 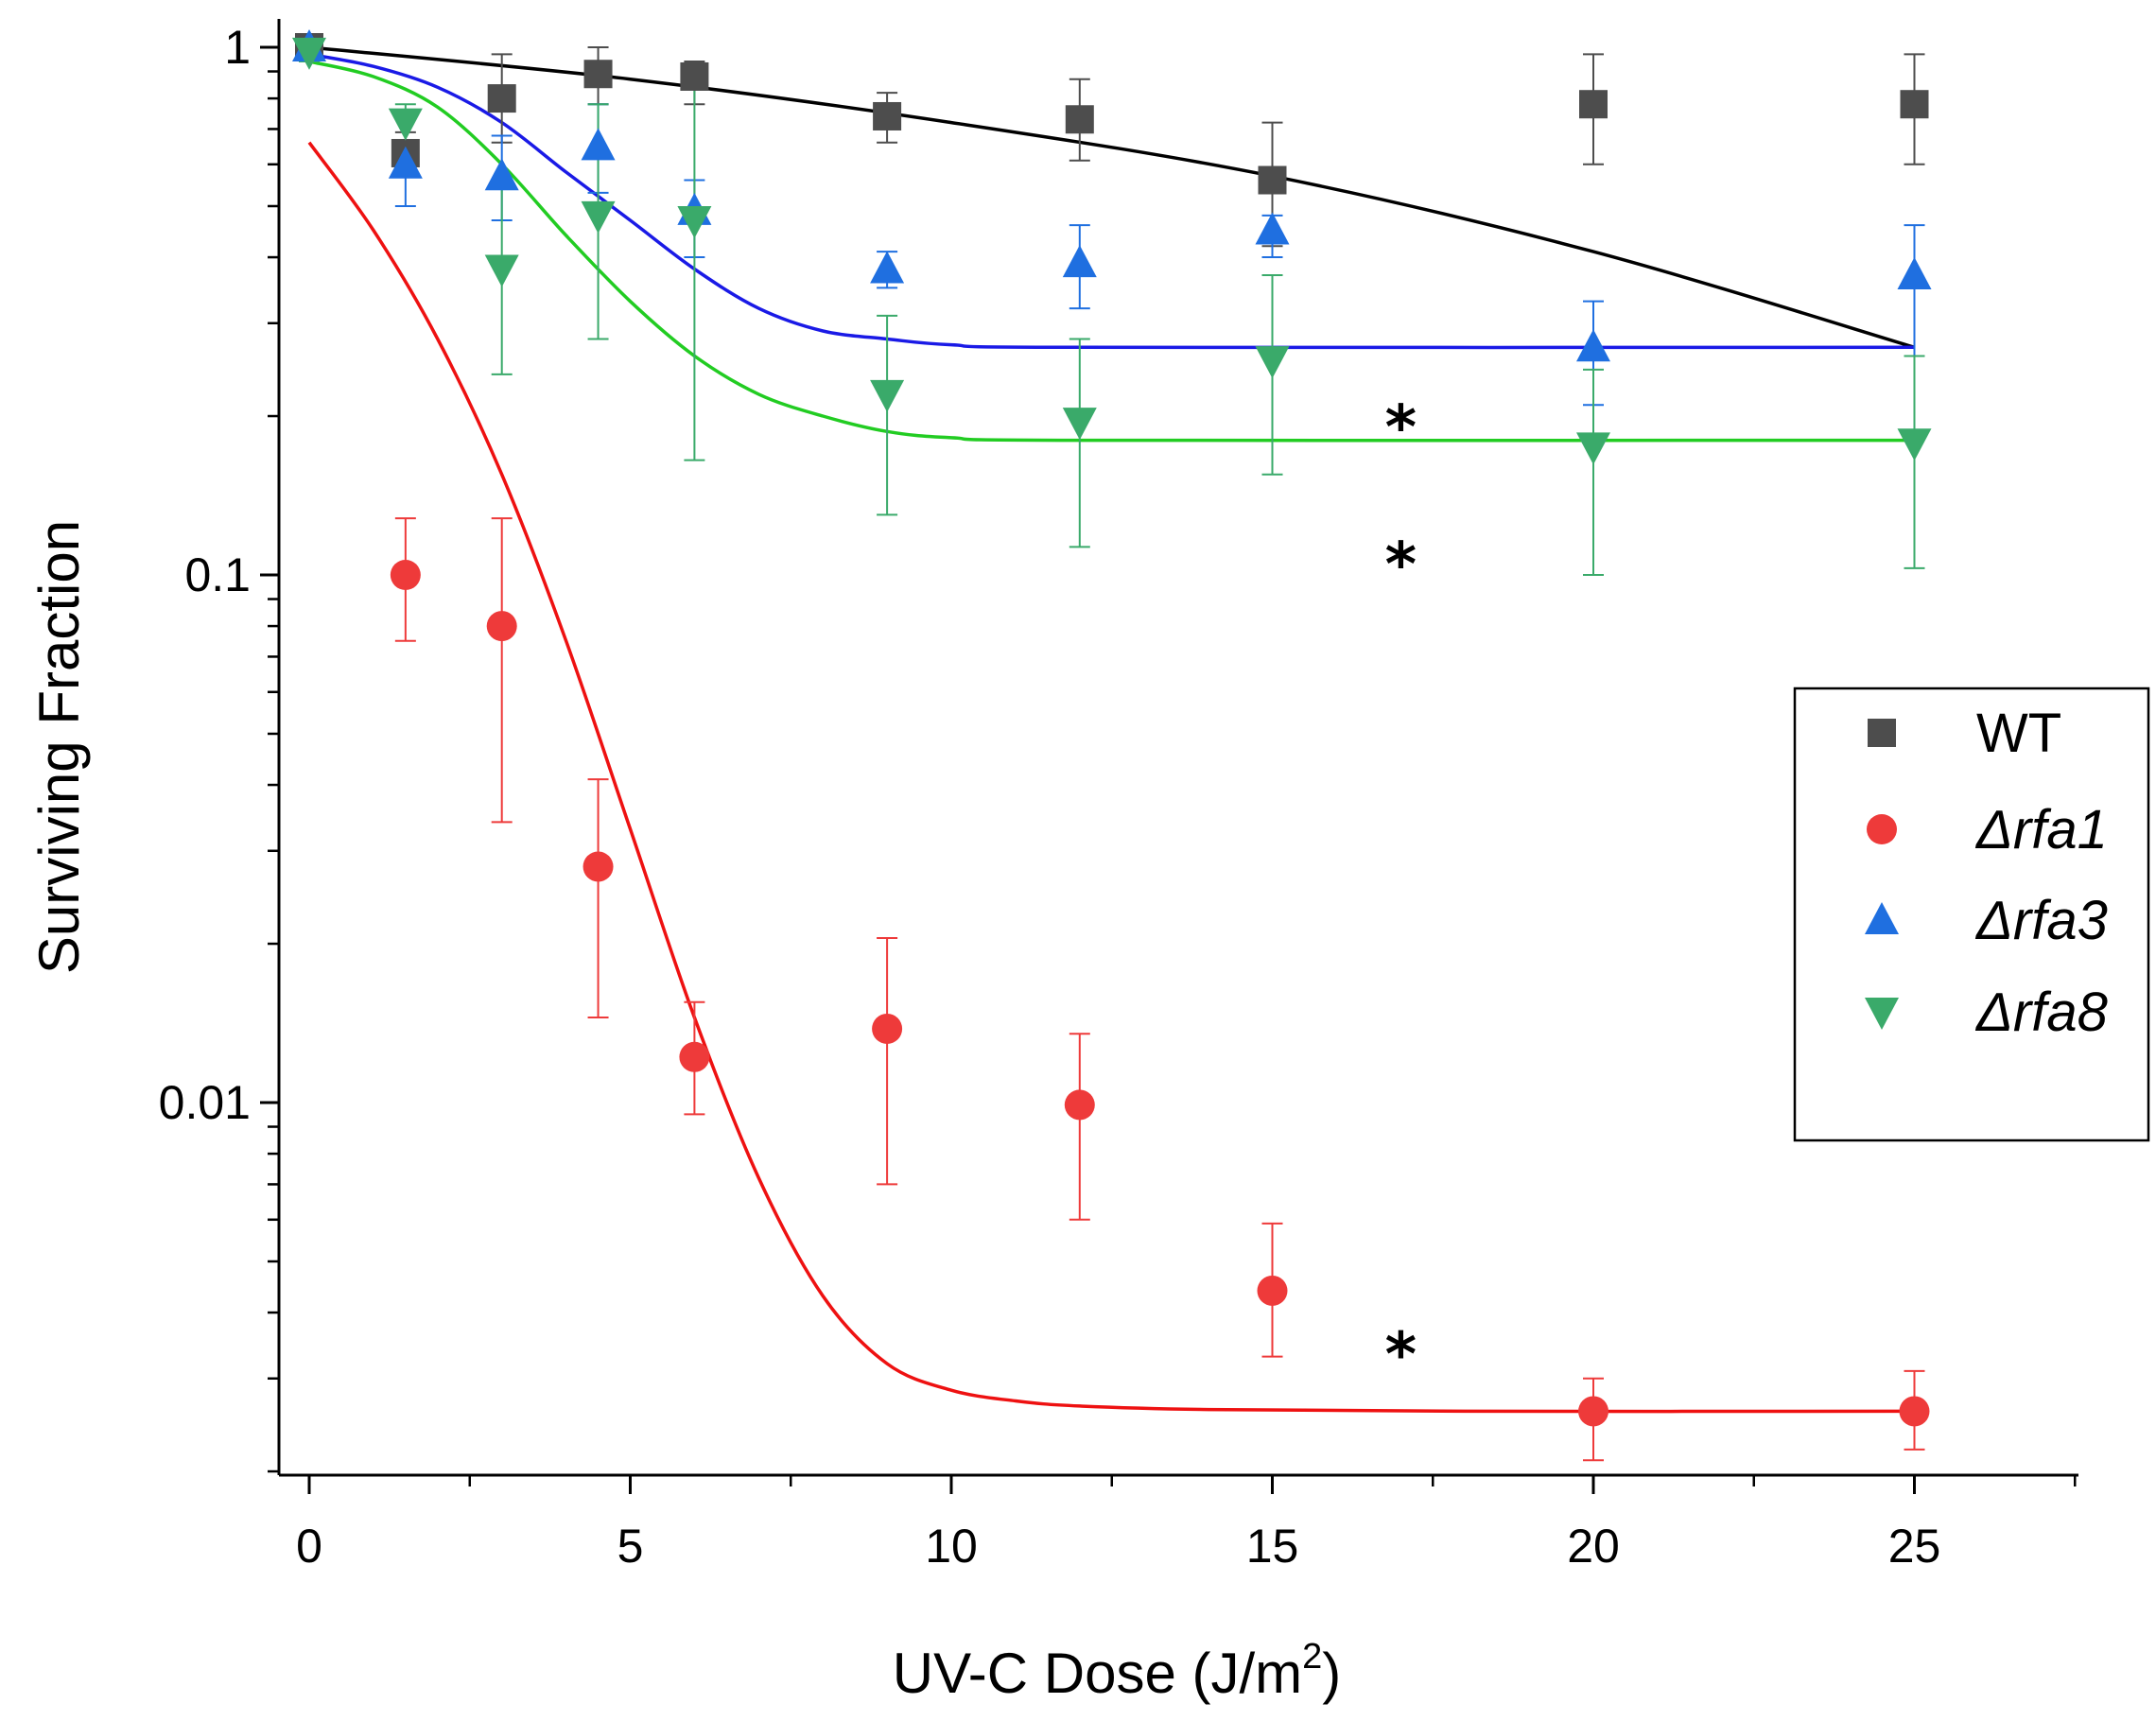 I want to click on x-tick-label-10: 10, so click(x=951, y=1547).